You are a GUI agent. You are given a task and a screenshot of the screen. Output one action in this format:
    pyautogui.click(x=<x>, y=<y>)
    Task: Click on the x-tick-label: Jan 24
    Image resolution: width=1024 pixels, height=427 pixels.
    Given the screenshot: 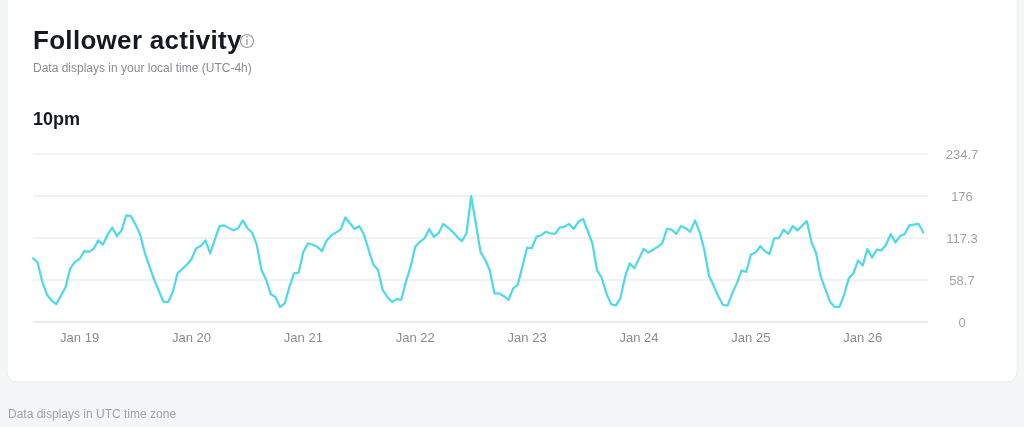 What is the action you would take?
    pyautogui.click(x=639, y=337)
    